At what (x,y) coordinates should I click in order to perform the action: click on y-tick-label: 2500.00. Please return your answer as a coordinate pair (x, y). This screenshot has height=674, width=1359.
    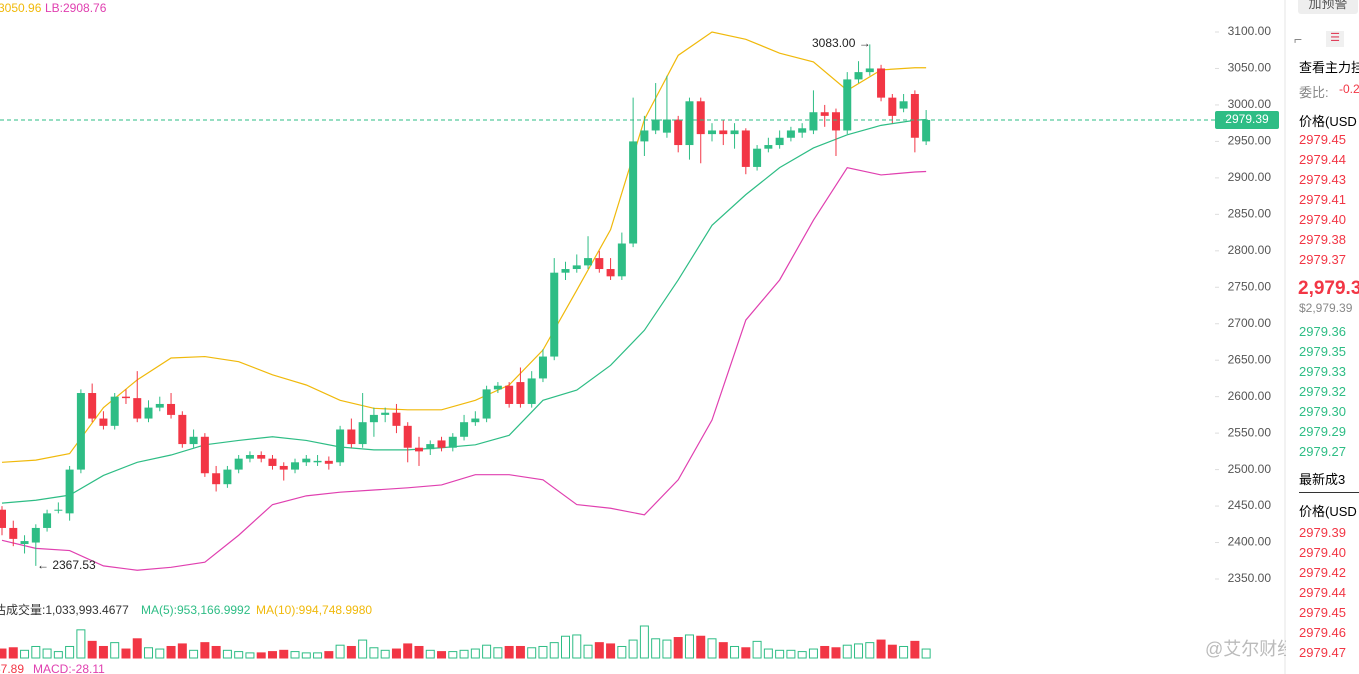
    Looking at the image, I should click on (1250, 469).